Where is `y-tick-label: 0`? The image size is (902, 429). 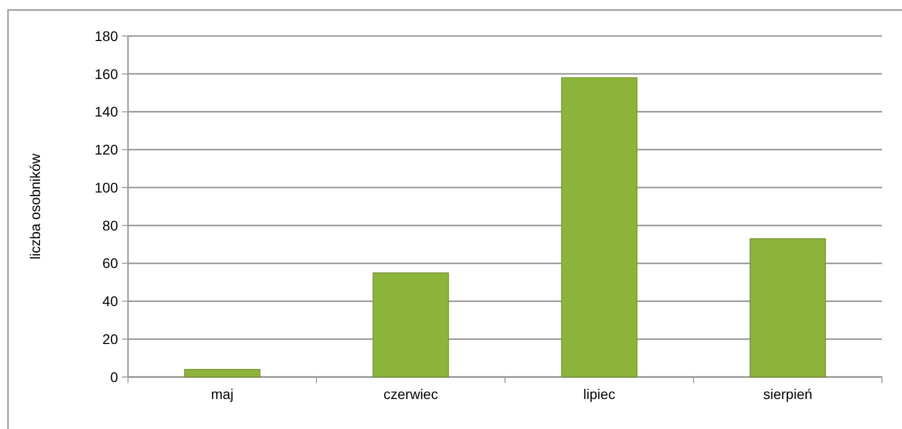 y-tick-label: 0 is located at coordinates (114, 376).